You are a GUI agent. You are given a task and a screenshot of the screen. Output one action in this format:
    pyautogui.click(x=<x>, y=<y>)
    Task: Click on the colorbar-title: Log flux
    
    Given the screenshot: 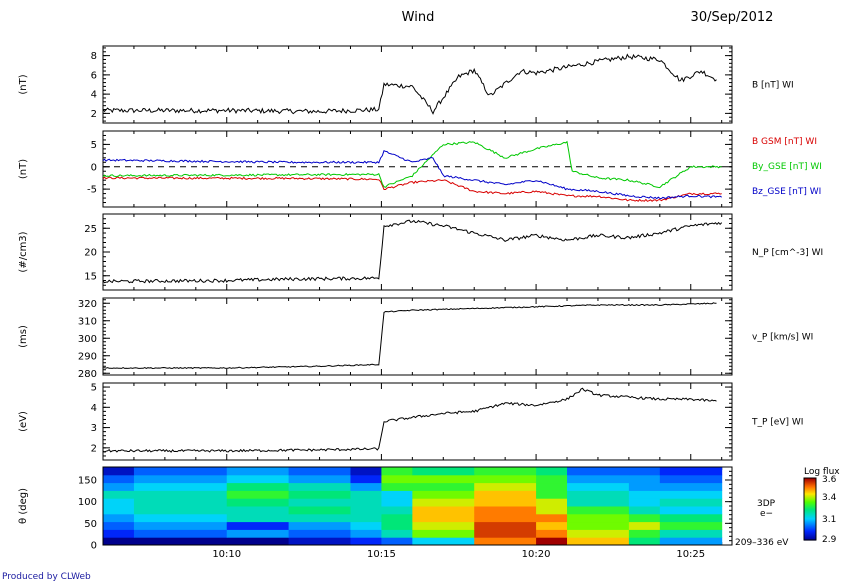 What is the action you would take?
    pyautogui.click(x=822, y=472)
    